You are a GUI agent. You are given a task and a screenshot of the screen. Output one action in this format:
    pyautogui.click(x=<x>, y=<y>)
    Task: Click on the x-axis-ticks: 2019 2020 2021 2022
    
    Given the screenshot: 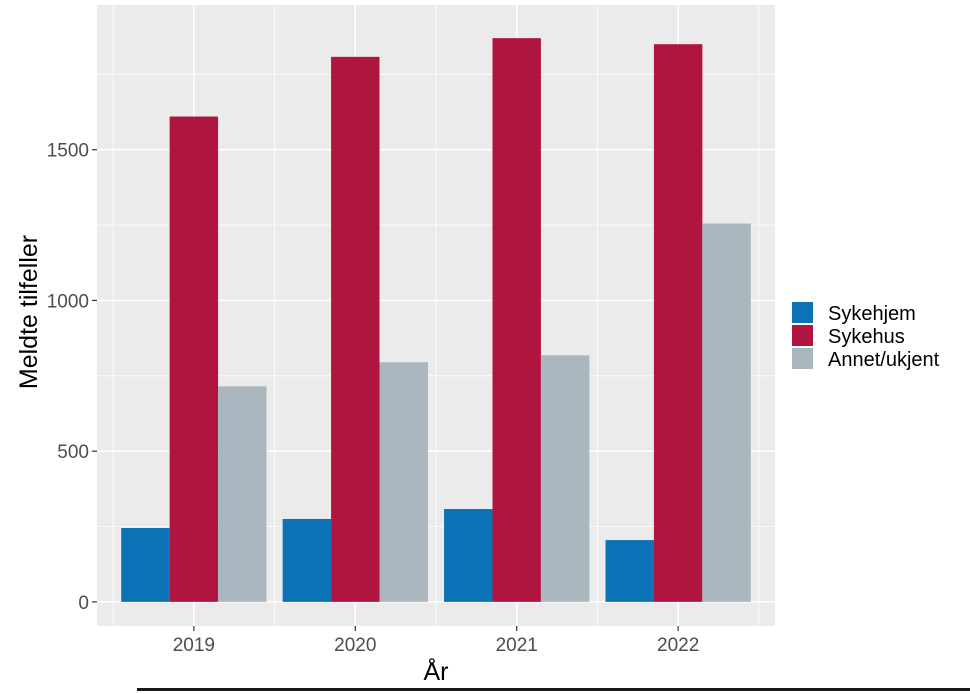 What is the action you would take?
    pyautogui.click(x=436, y=641)
    